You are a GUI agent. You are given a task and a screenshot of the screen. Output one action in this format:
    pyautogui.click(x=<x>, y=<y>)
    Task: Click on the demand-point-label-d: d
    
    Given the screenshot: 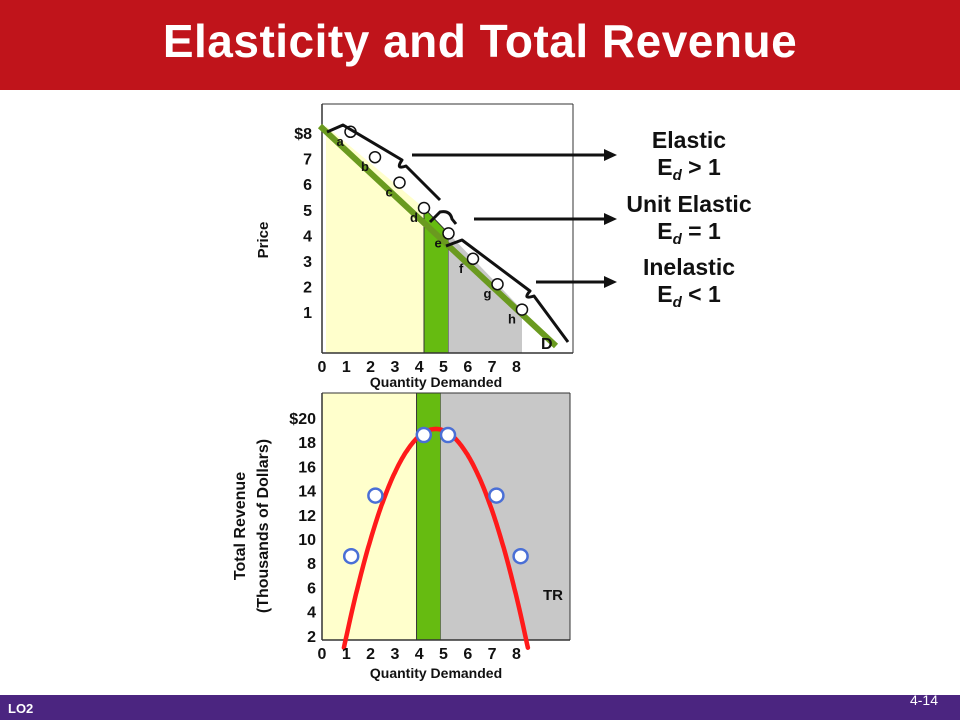 What is the action you would take?
    pyautogui.click(x=414, y=217)
    